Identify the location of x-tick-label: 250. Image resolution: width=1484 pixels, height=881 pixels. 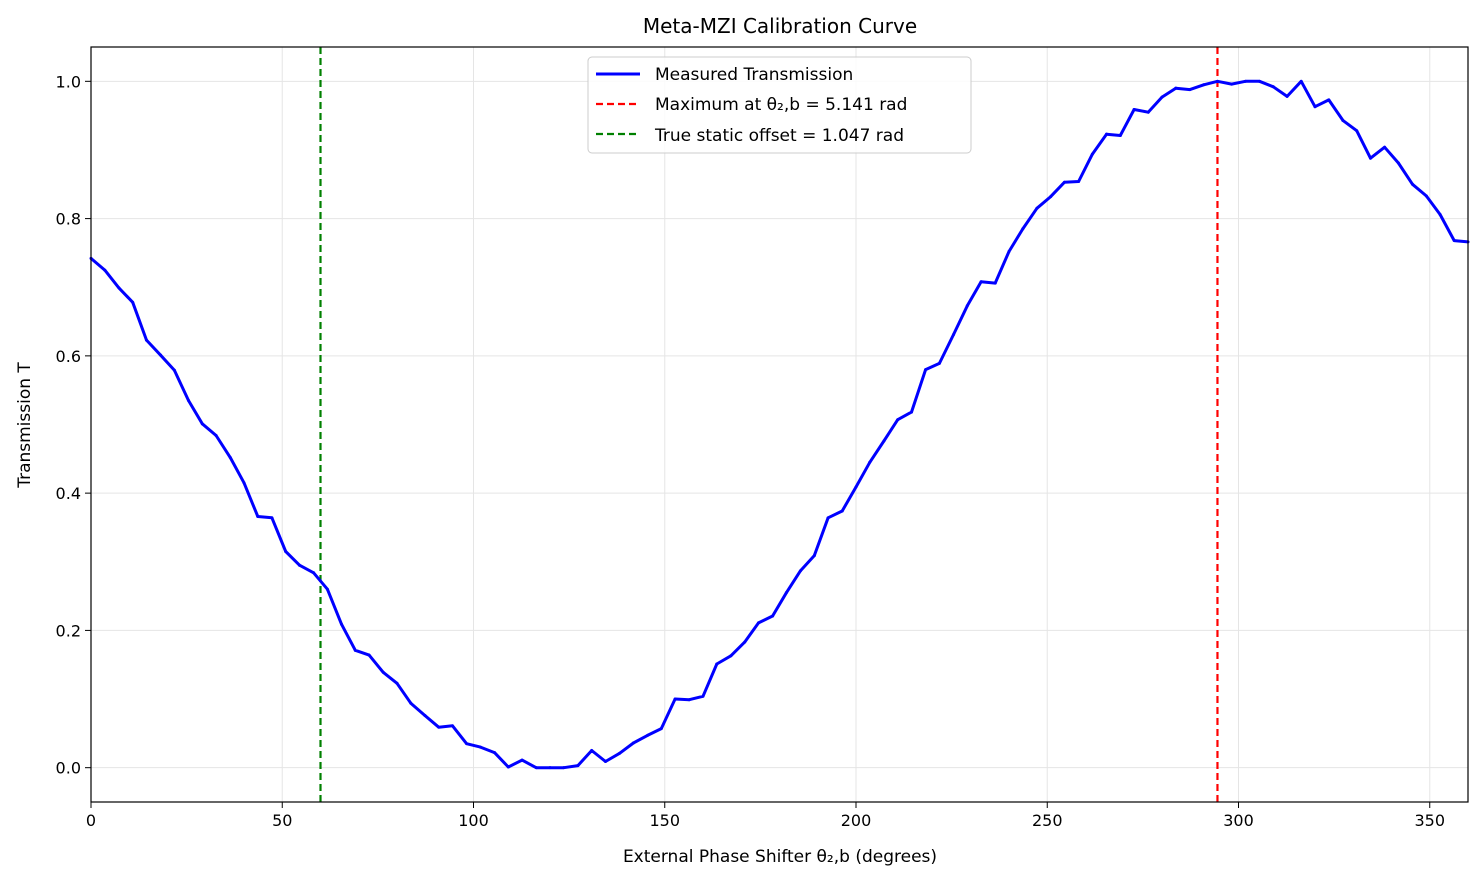
(1047, 820).